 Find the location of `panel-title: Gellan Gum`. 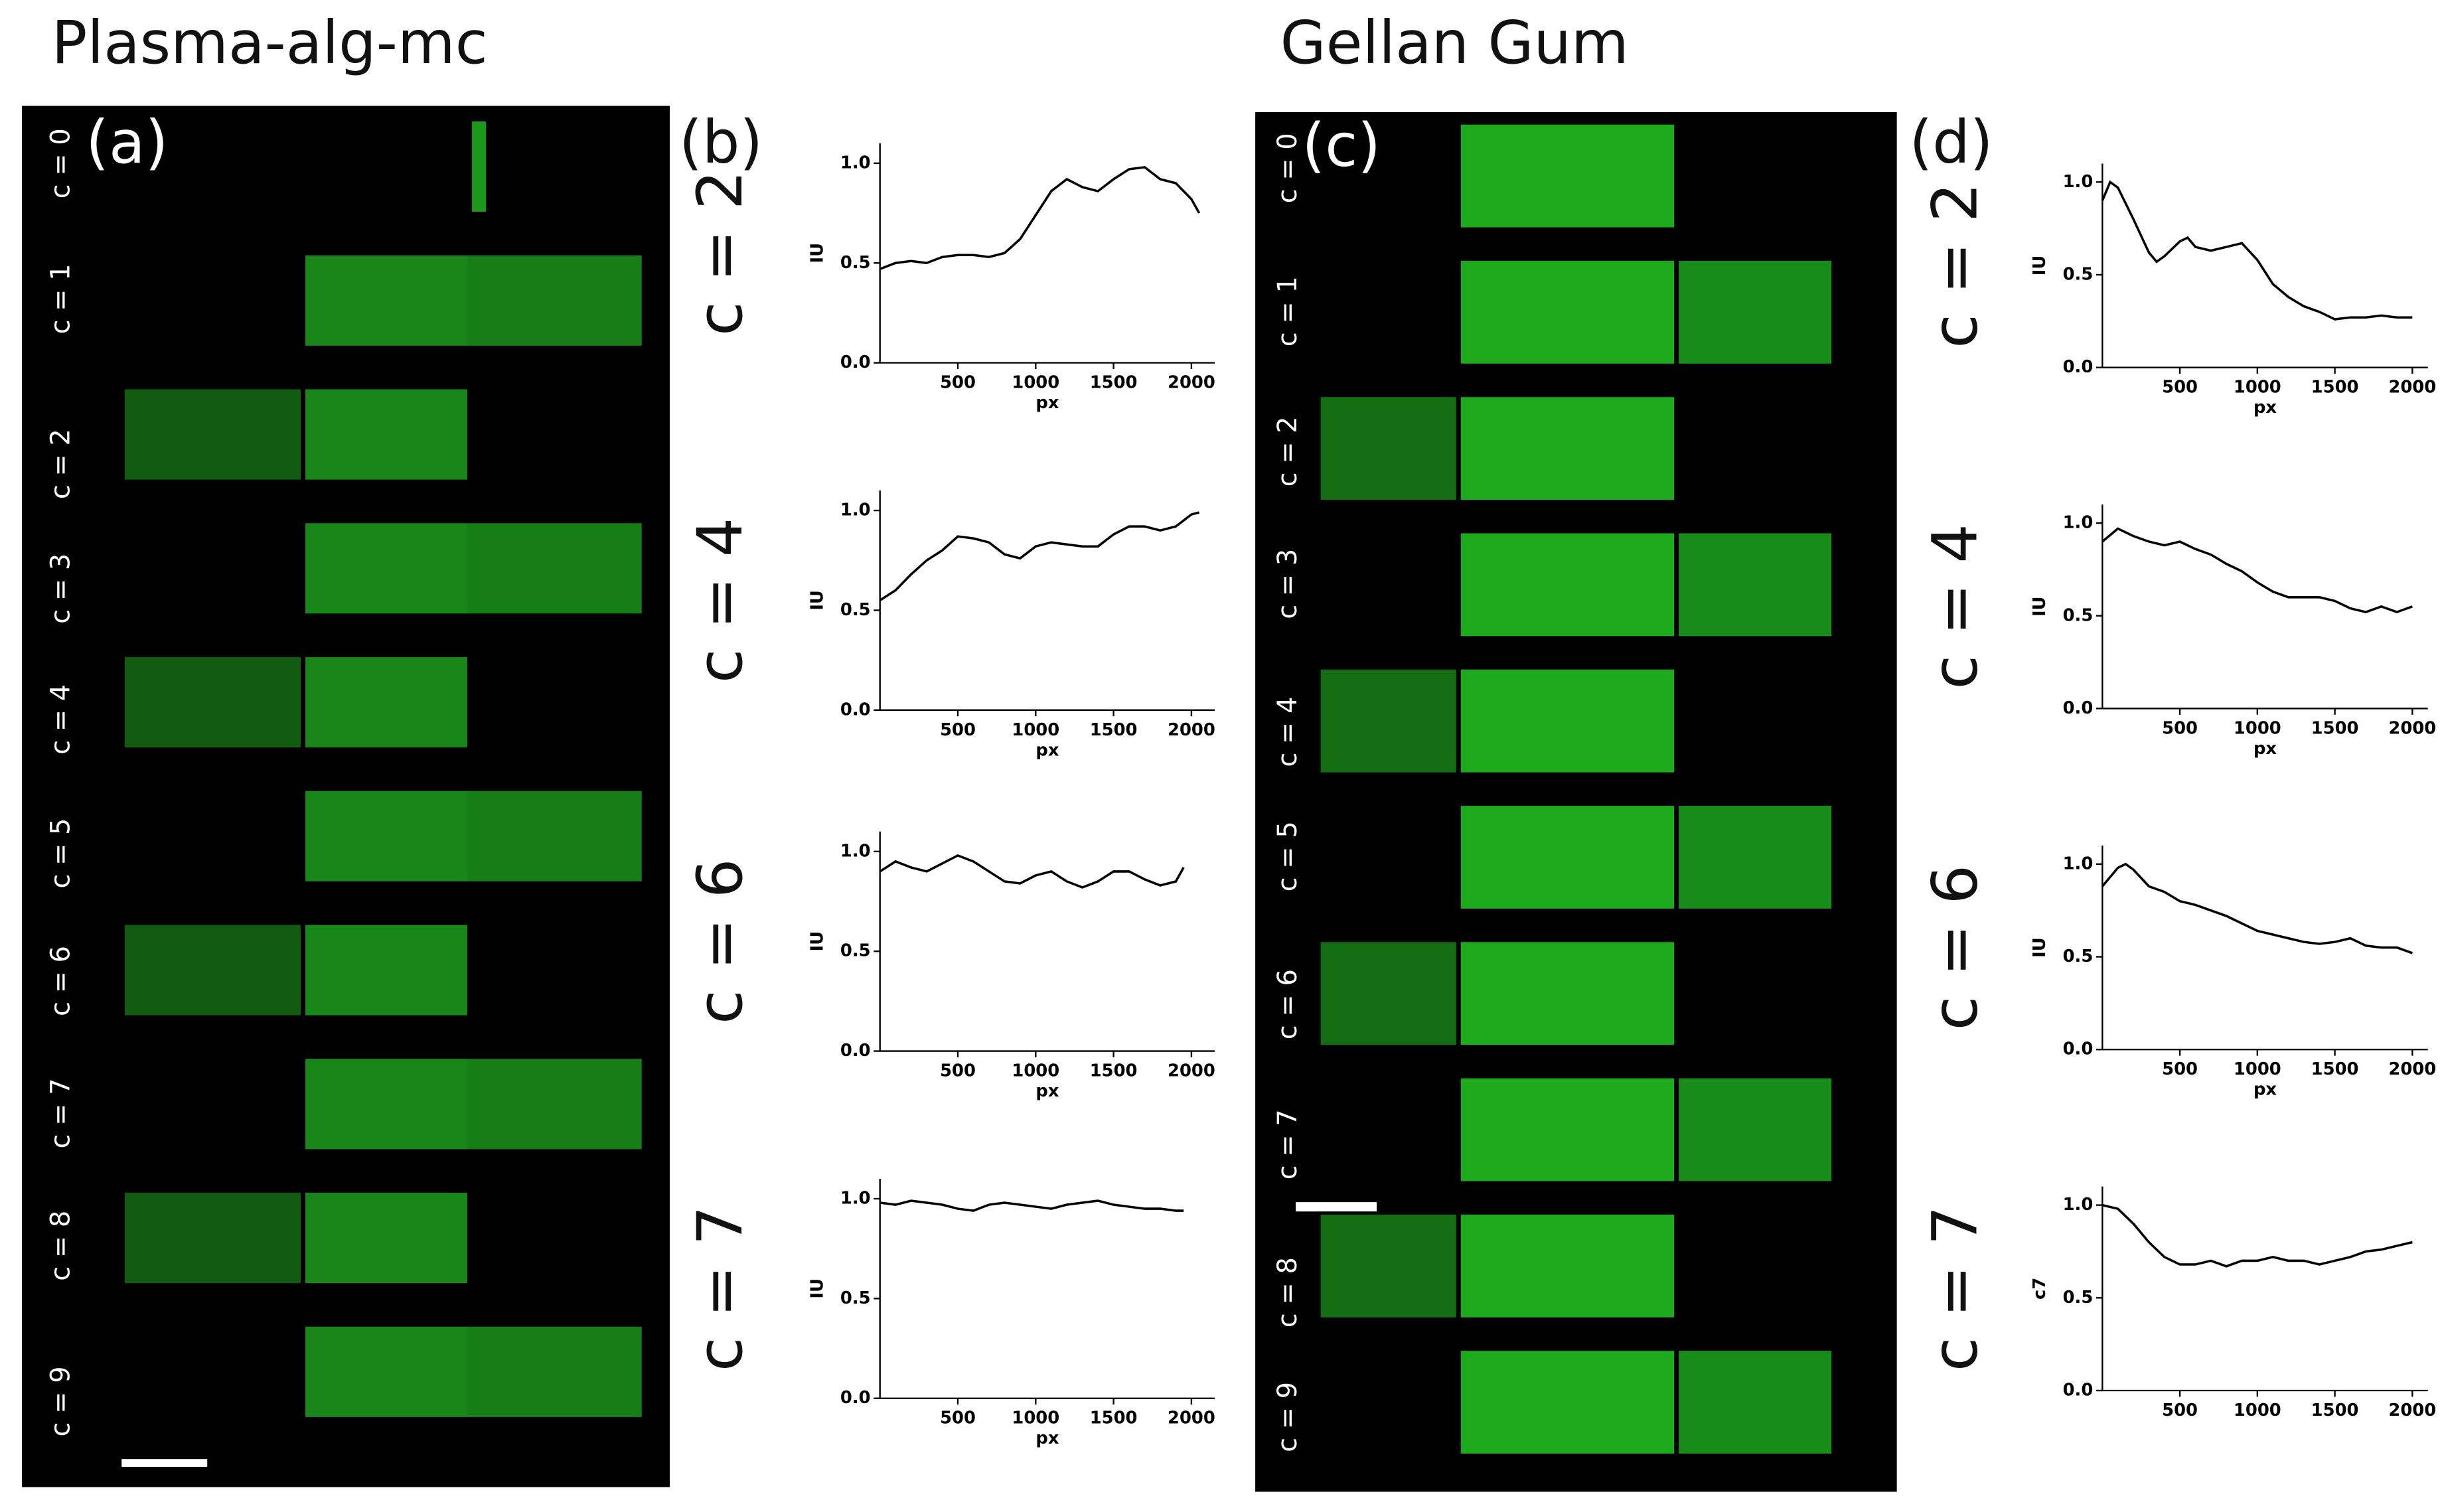

panel-title: Gellan Gum is located at coordinates (1454, 43).